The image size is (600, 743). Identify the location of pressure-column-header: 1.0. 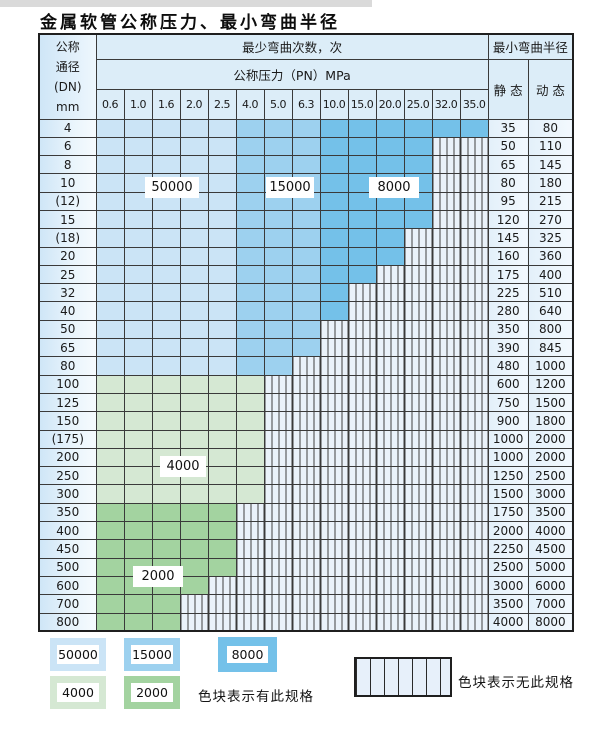
(138, 104).